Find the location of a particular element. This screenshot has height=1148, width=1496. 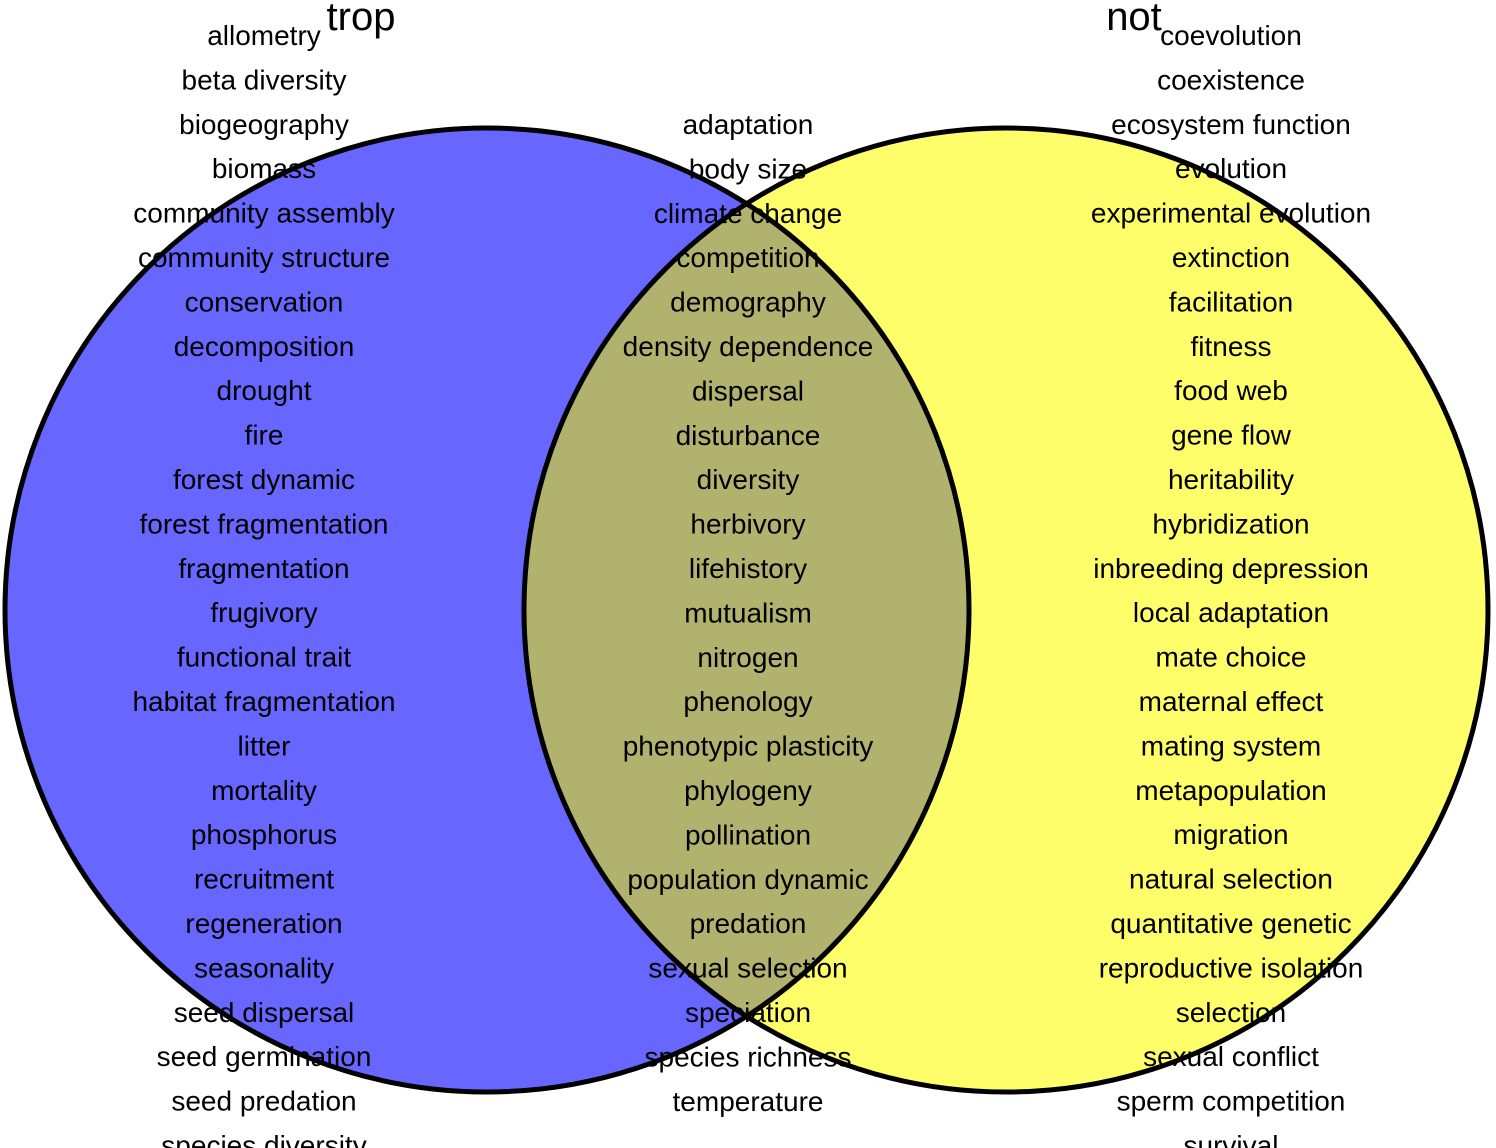

term-left-item: recruitment is located at coordinates (264, 879).